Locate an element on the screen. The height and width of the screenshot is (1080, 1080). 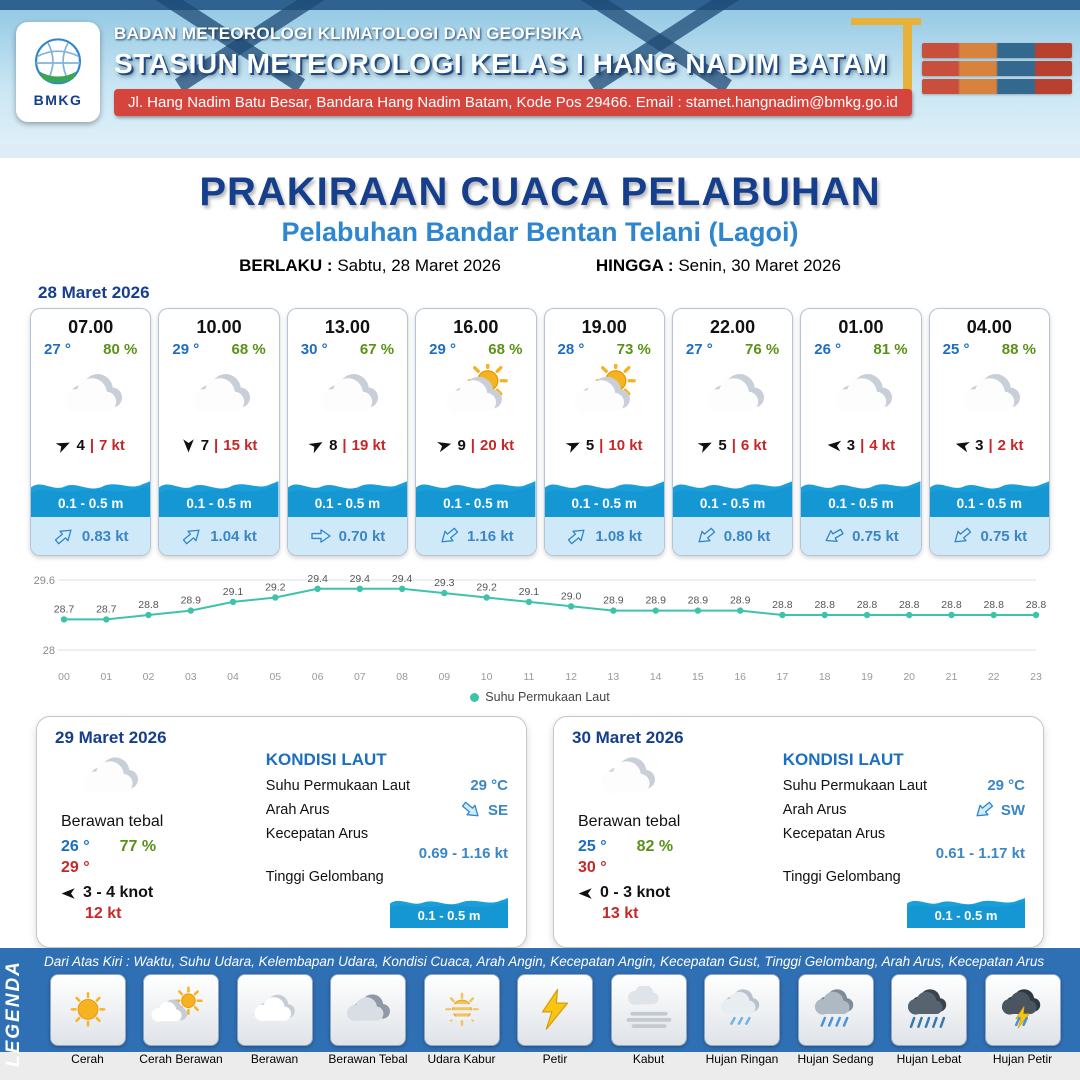
svg-text: 11 is located at coordinates (528, 677).